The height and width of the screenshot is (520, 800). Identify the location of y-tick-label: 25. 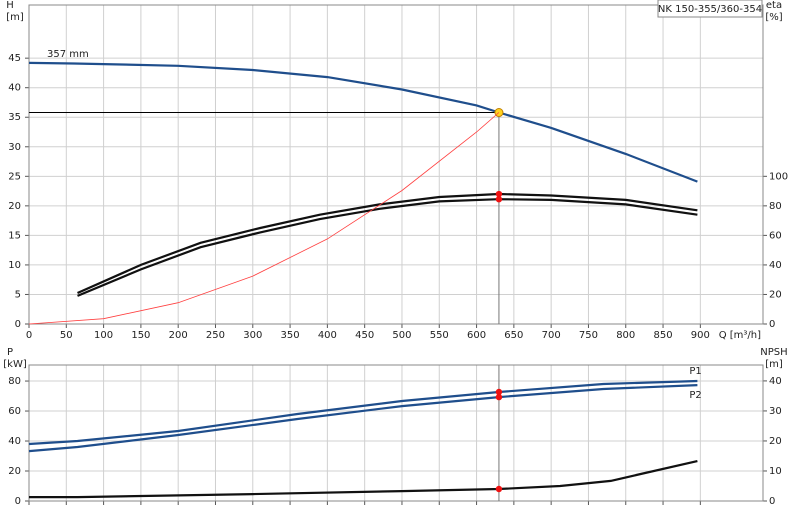
(14, 176).